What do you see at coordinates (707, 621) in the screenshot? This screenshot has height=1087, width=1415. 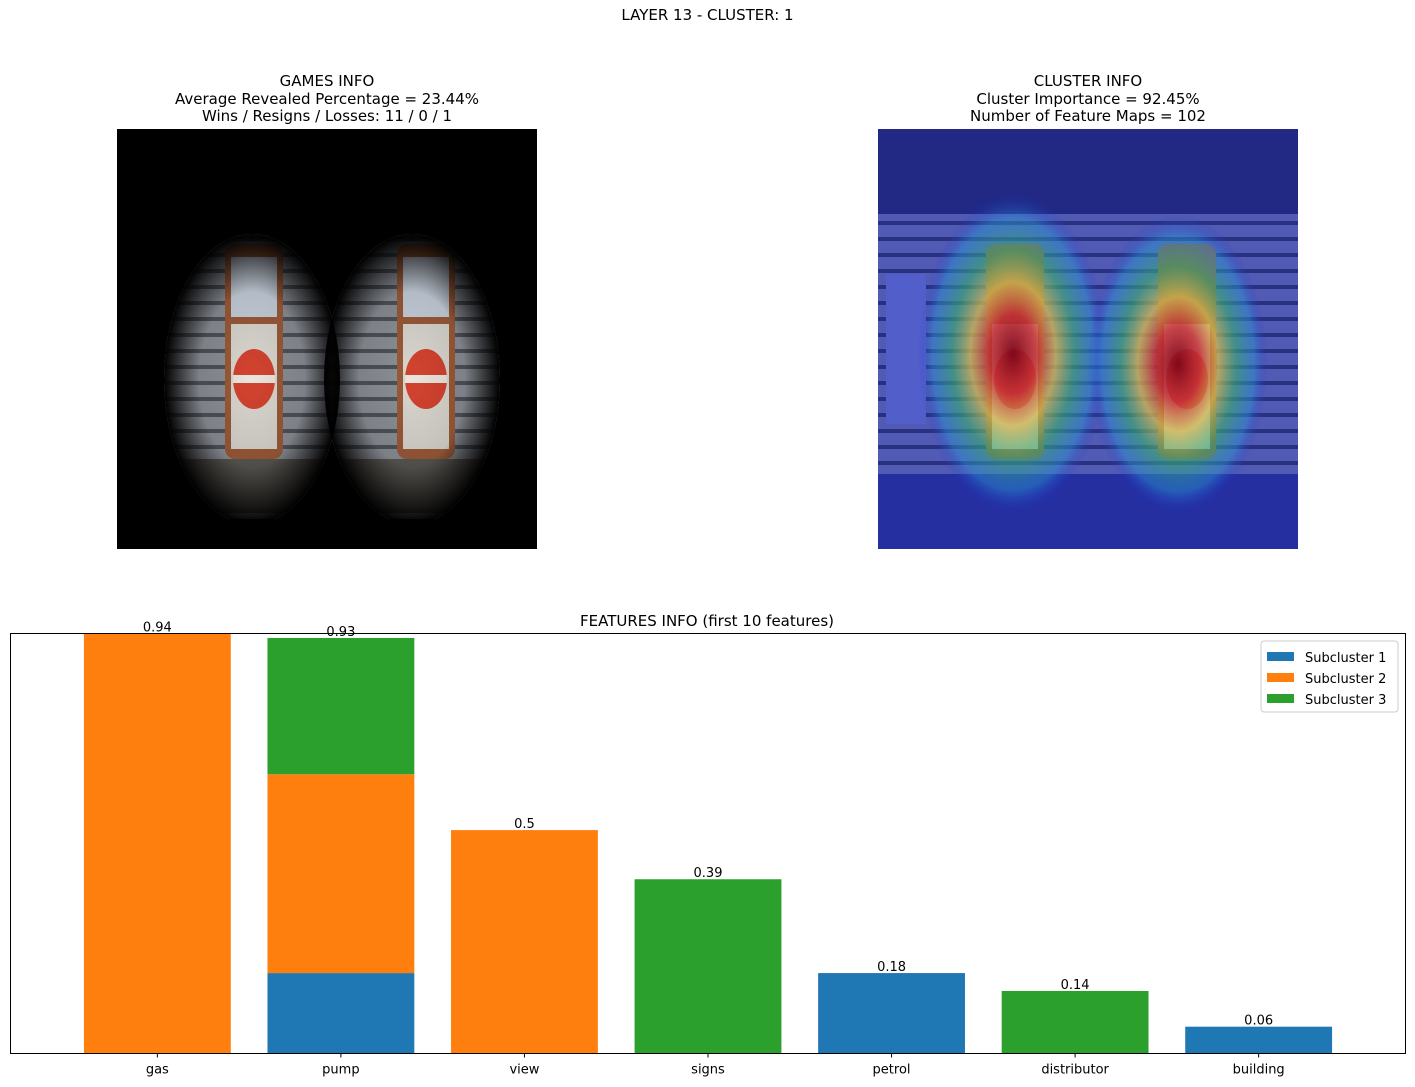 I see `chart-title: FEATURES INFO (first 10 features)` at bounding box center [707, 621].